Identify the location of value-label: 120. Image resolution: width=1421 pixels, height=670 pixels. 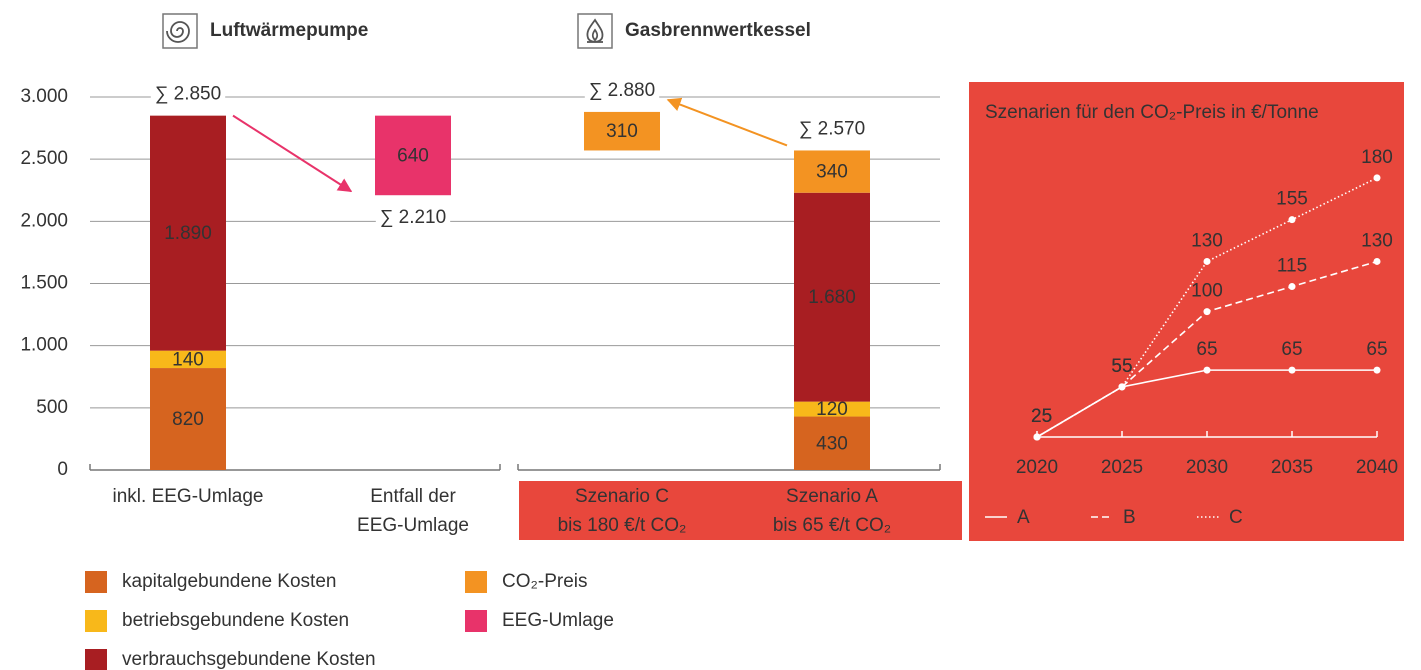
(832, 409).